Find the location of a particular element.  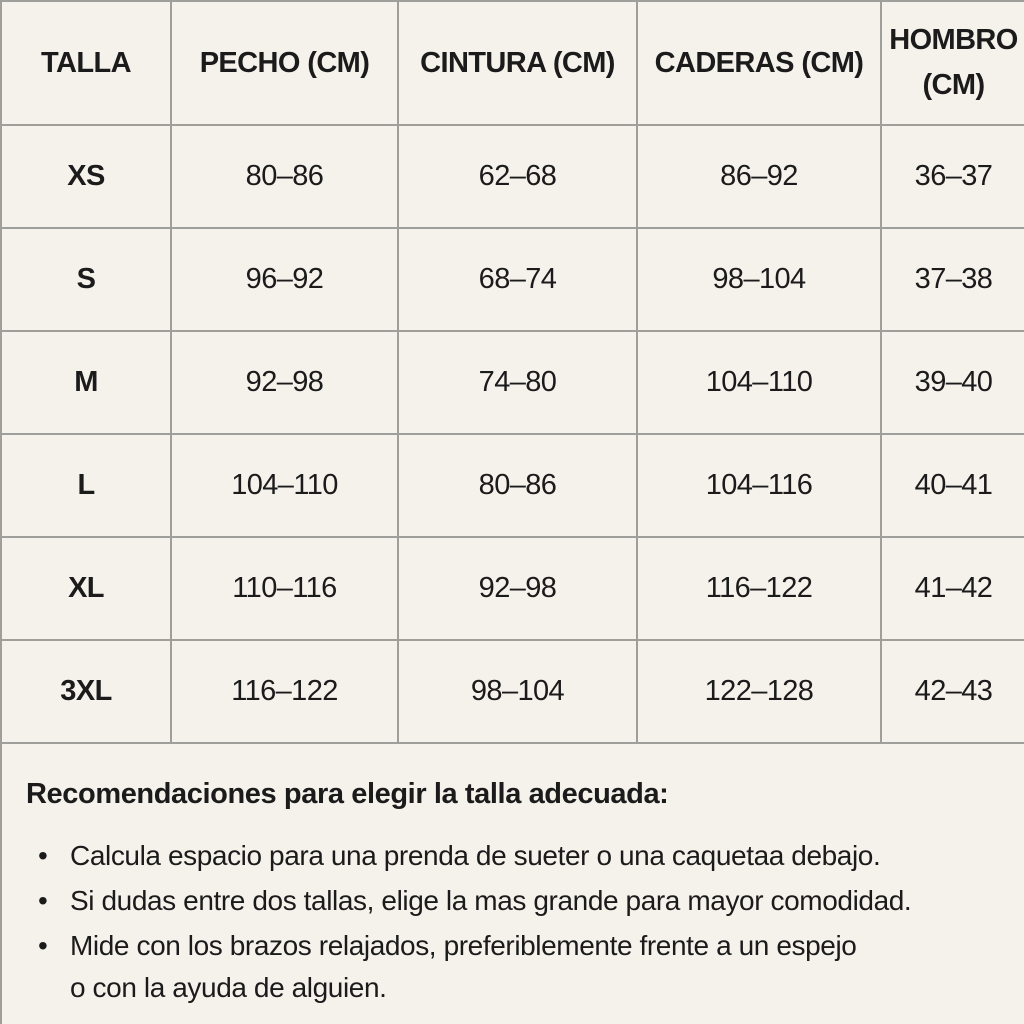

cintura-value: 68–74 is located at coordinates (517, 279).